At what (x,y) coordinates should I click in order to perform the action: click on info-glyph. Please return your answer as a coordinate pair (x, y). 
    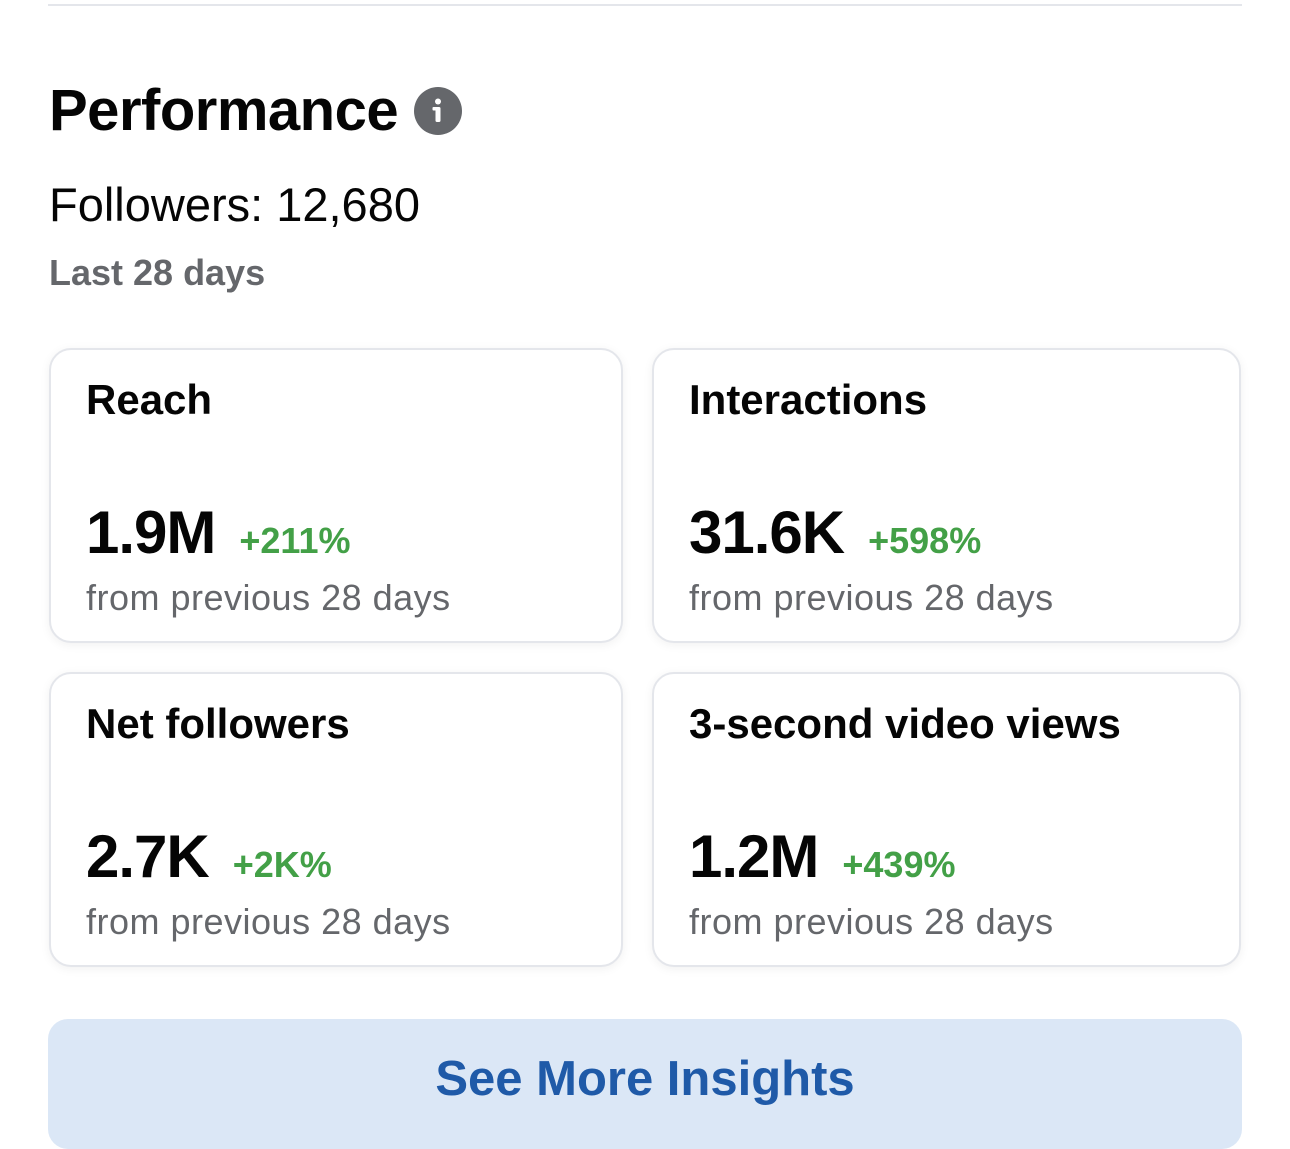
    Looking at the image, I should click on (437, 110).